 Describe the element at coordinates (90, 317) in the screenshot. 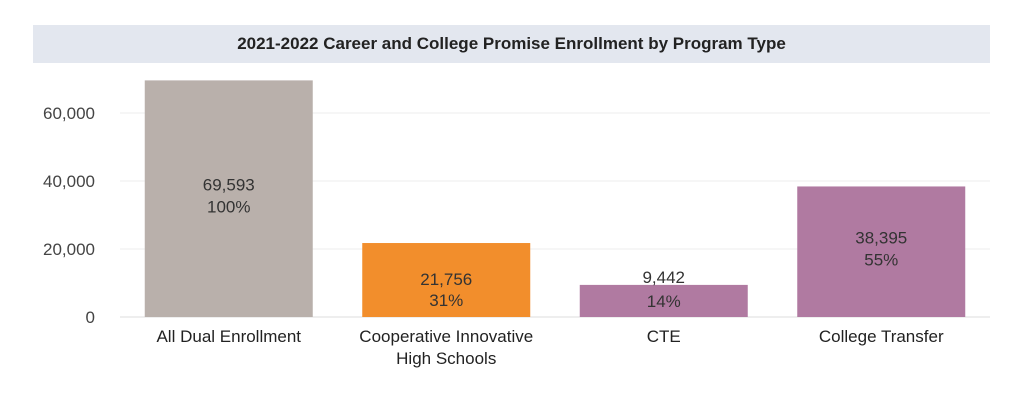

I see `y-tick-label: 0` at that location.